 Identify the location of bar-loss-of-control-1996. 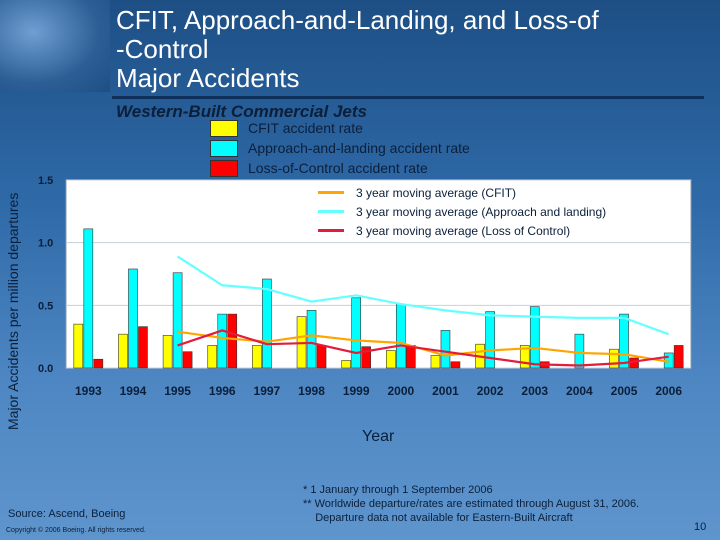
(232, 341).